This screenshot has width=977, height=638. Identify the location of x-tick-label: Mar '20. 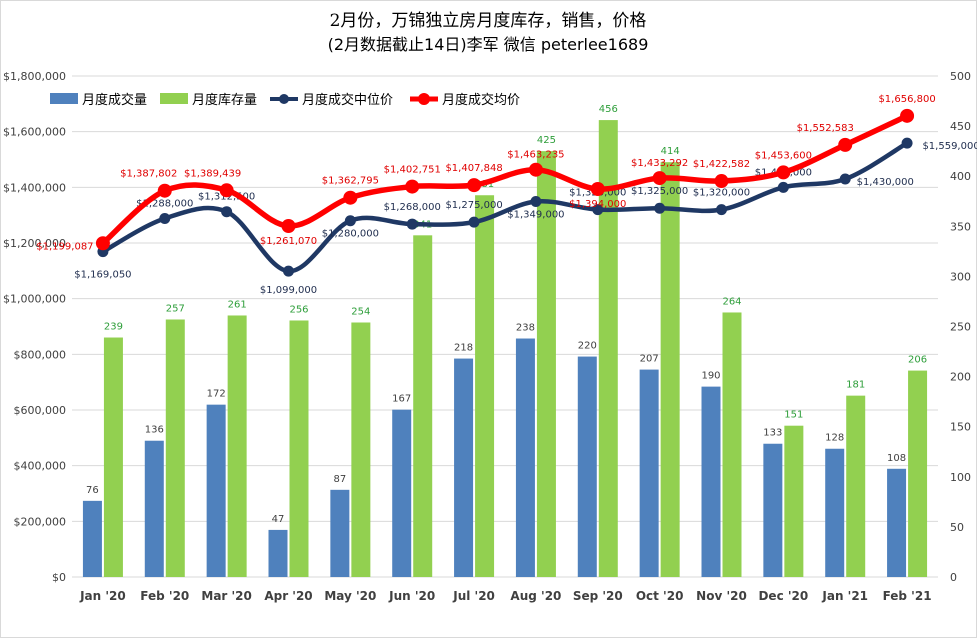
(226, 596).